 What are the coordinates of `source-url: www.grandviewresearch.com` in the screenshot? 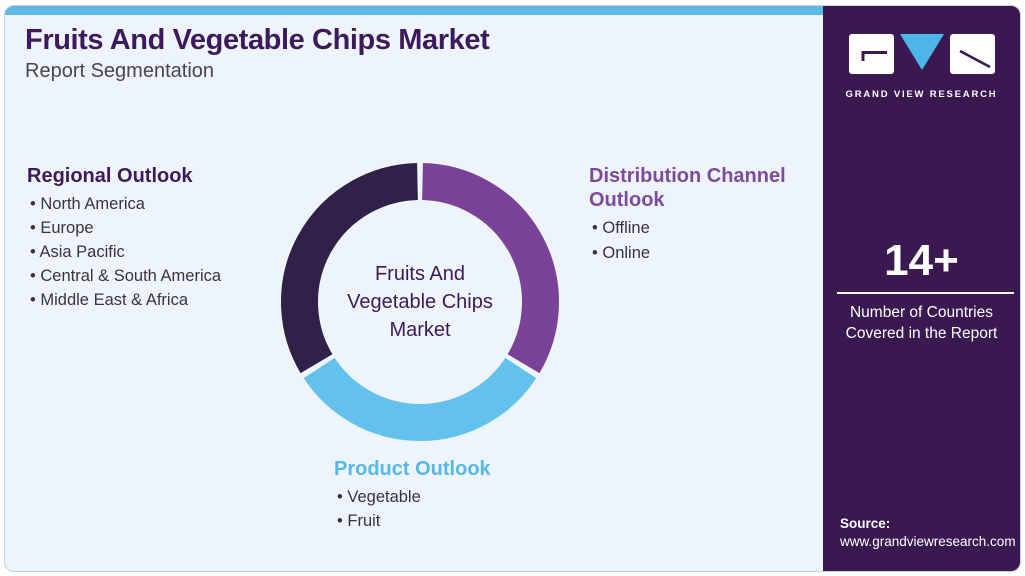 It's located at (928, 541).